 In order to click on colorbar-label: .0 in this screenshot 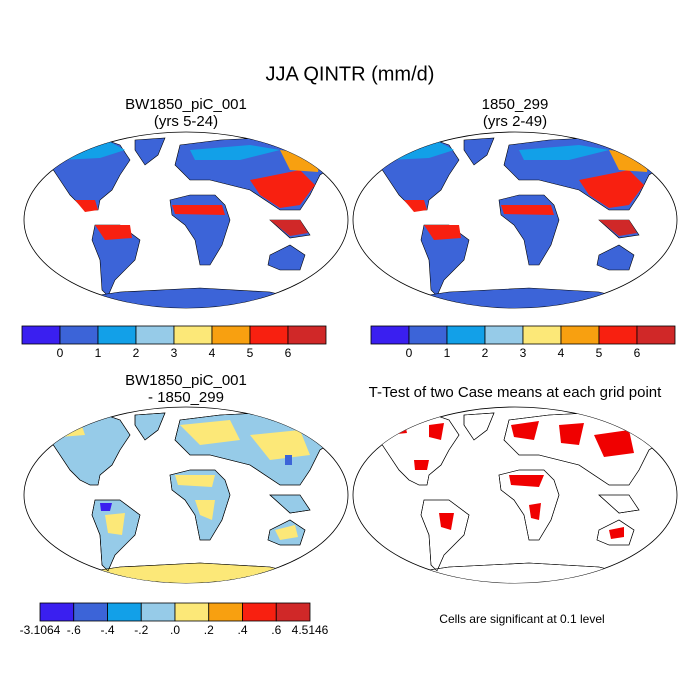, I will do `click(175, 630)`.